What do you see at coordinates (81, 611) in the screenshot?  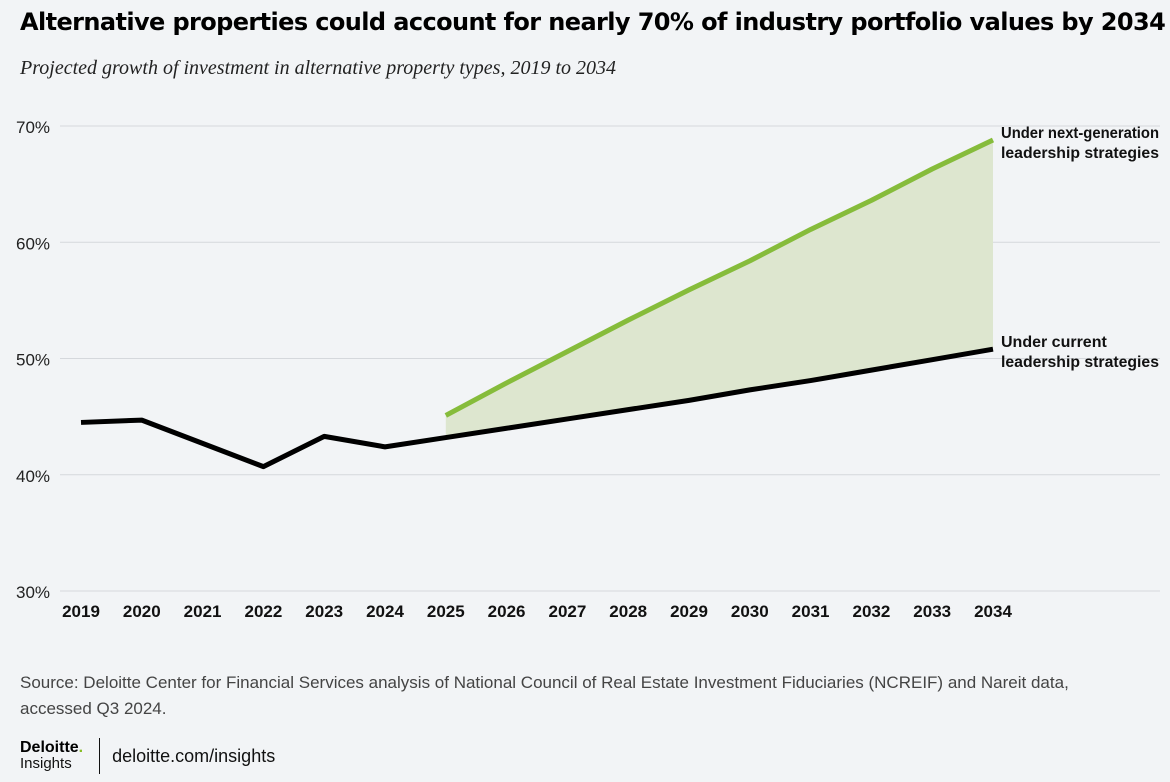 I see `x-tick-label: 2019` at bounding box center [81, 611].